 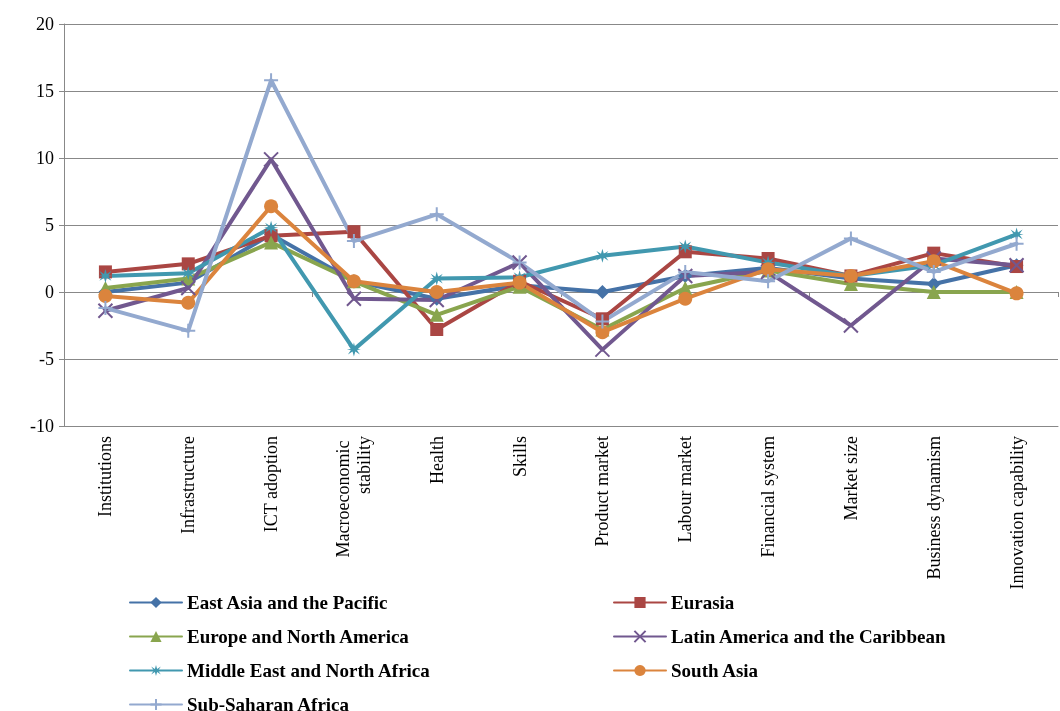 I want to click on y-tick-label: 15, so click(x=45, y=91).